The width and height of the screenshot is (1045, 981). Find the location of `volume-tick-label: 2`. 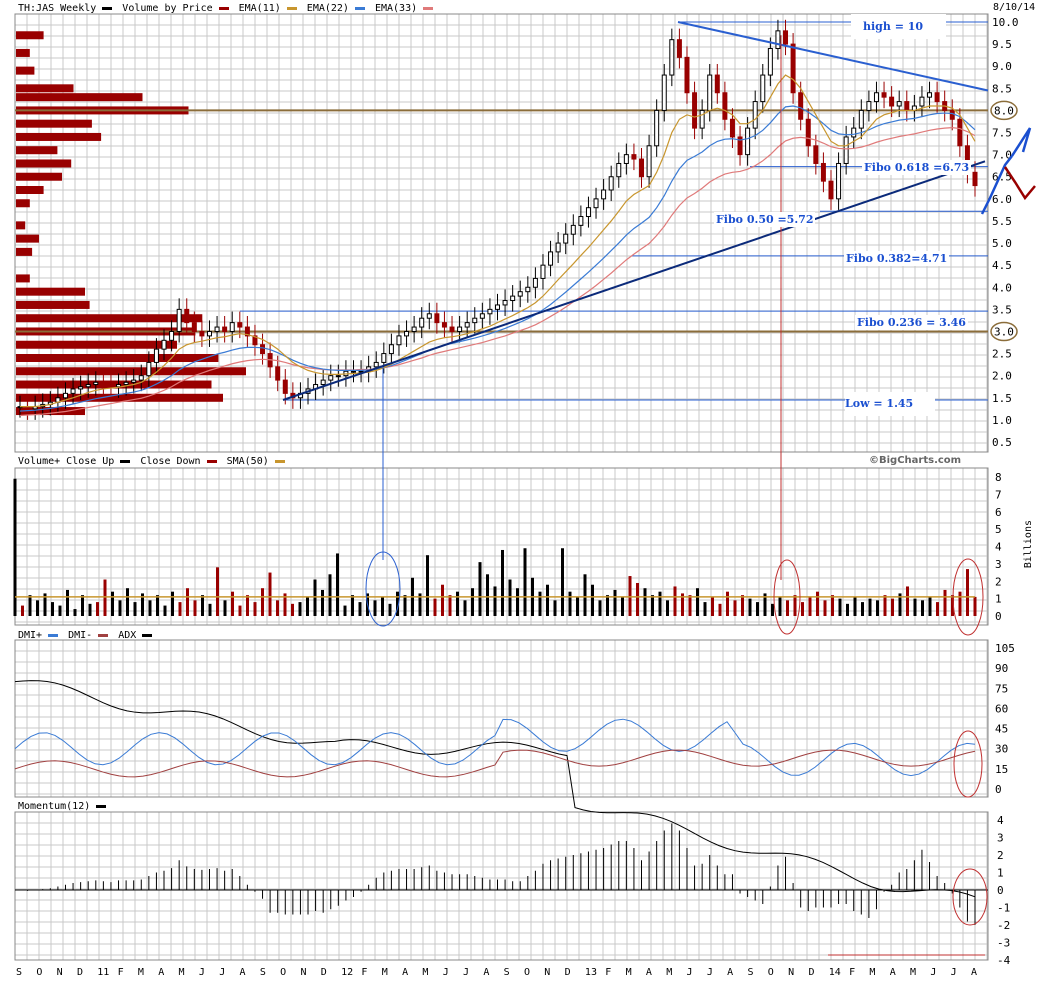

volume-tick-label: 2 is located at coordinates (998, 581).